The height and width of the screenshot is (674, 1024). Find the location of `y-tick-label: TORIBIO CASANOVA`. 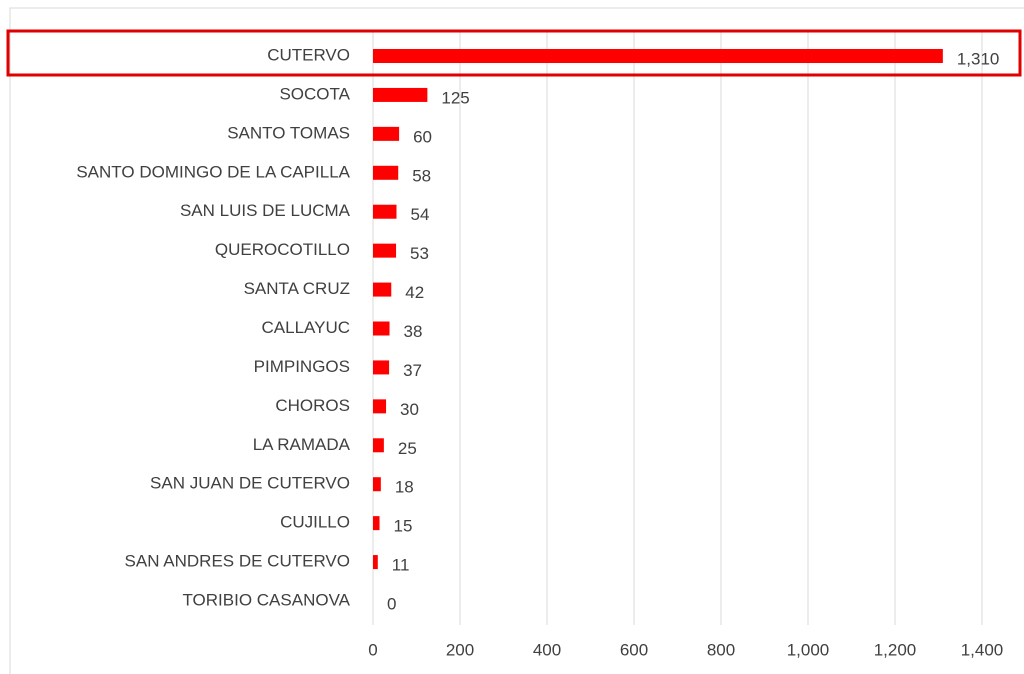

y-tick-label: TORIBIO CASANOVA is located at coordinates (266, 599).